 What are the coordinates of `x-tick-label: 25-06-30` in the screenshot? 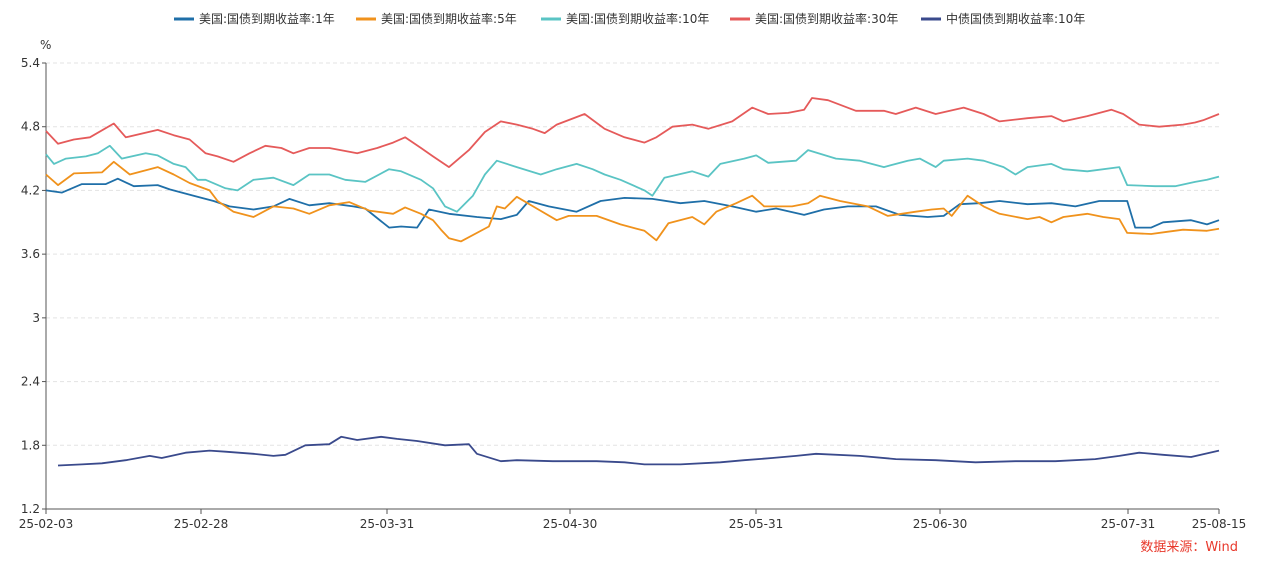 It's located at (940, 524).